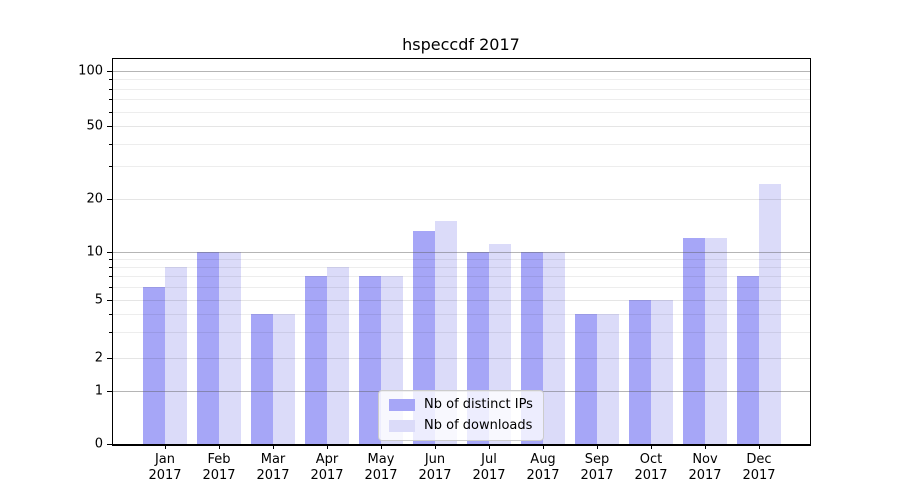 This screenshot has width=900, height=500. I want to click on y-tick-label-1: 1, so click(98, 391).